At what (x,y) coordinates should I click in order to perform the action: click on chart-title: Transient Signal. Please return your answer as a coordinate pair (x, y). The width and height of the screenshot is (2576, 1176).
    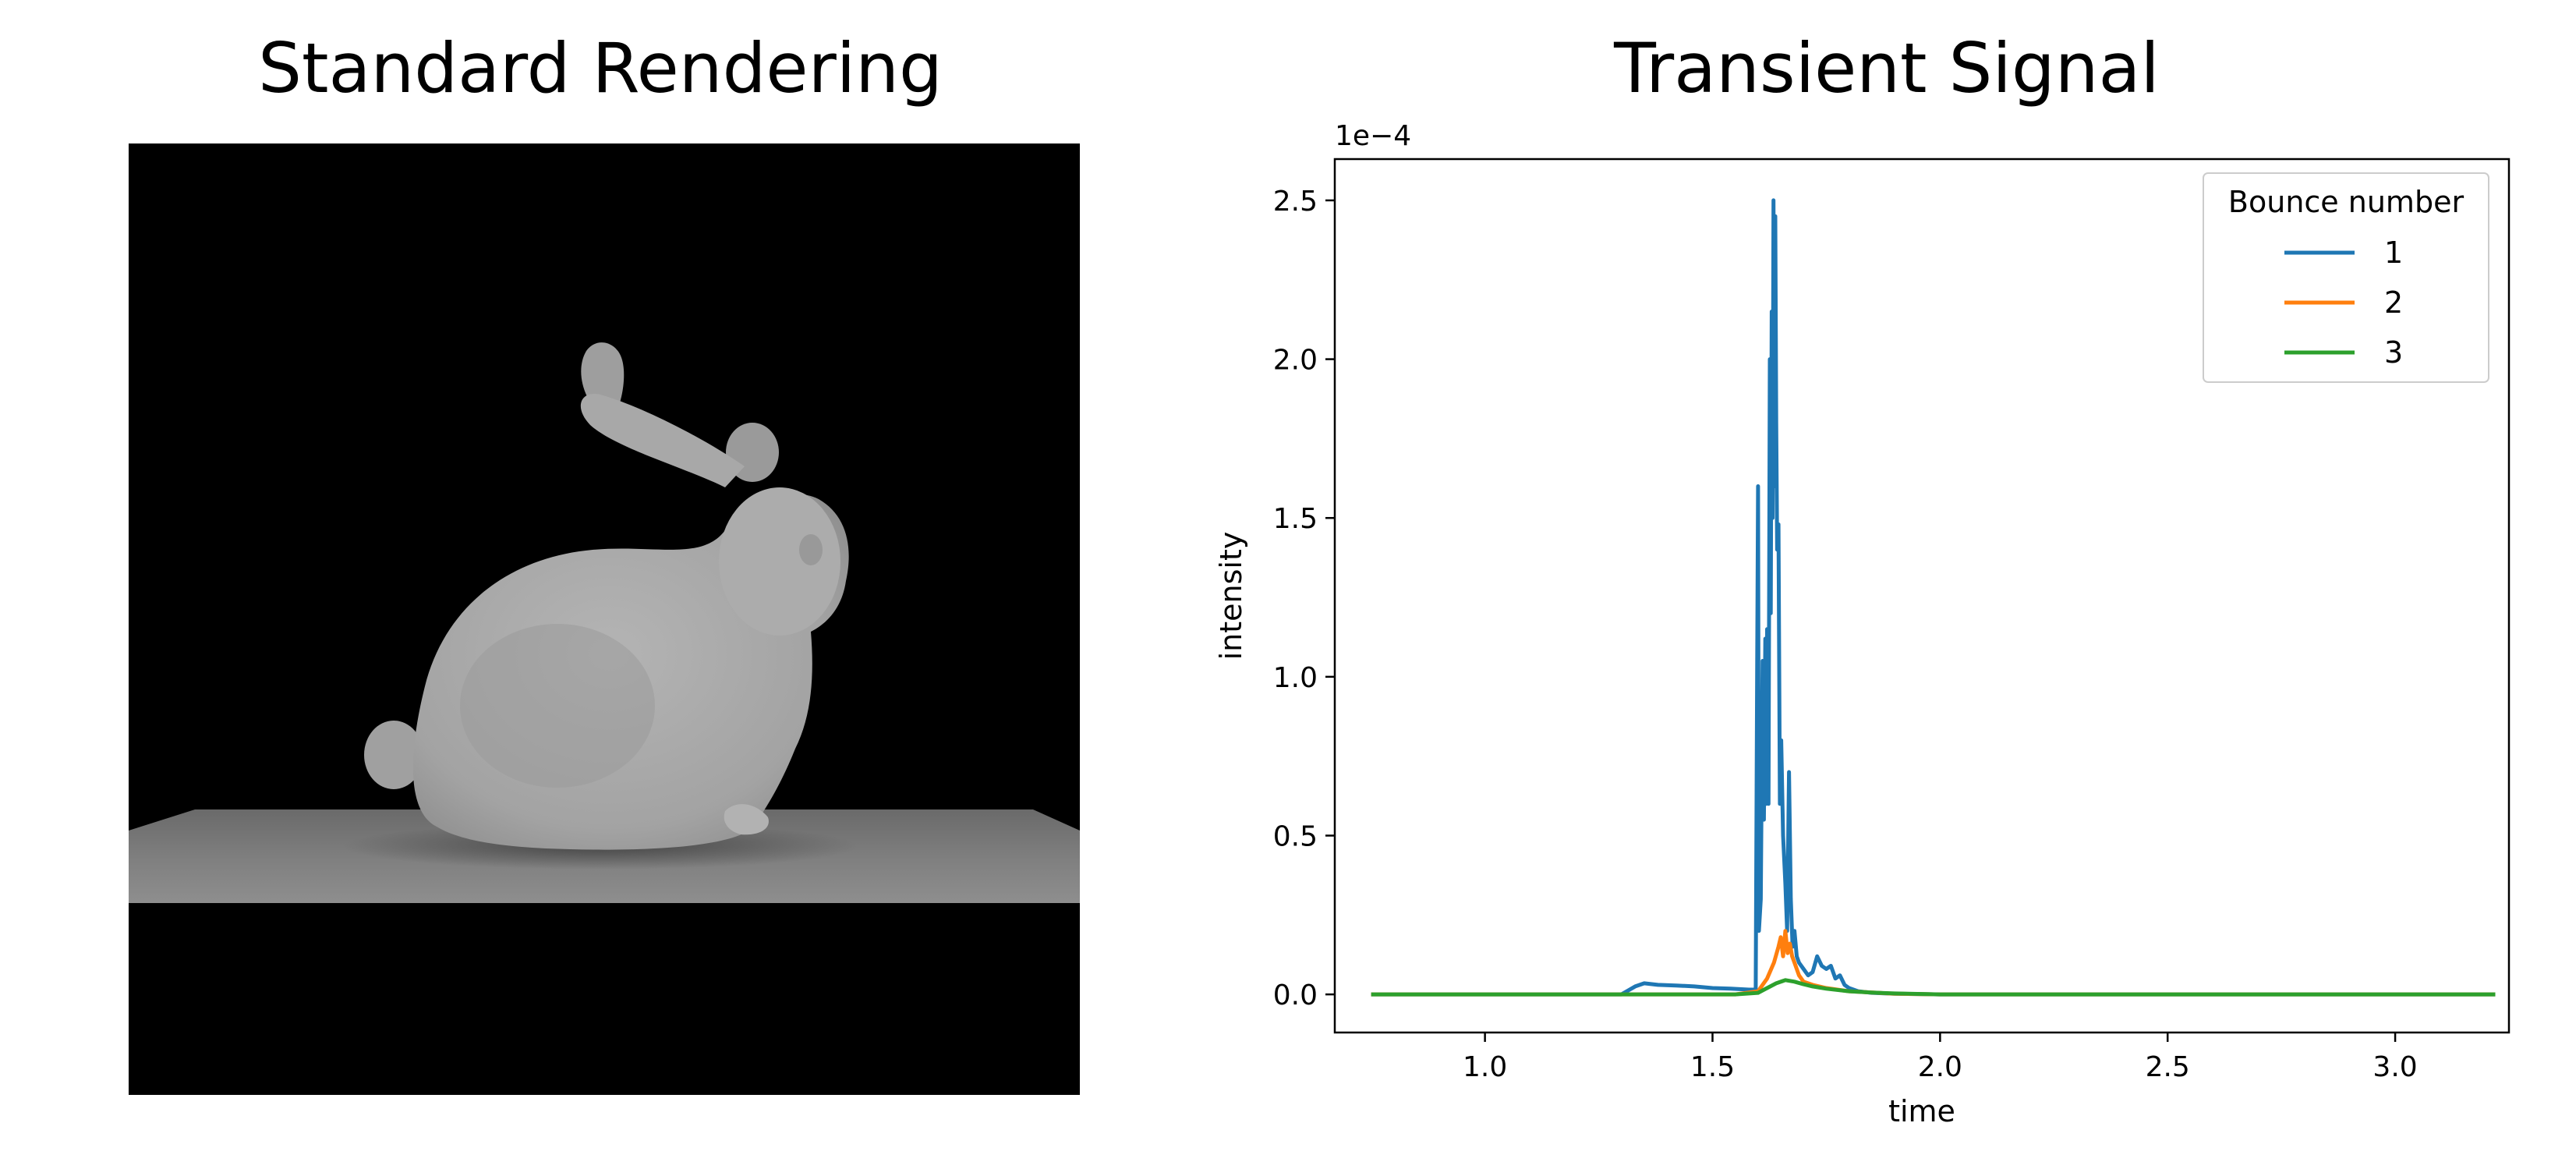
    Looking at the image, I should click on (1886, 68).